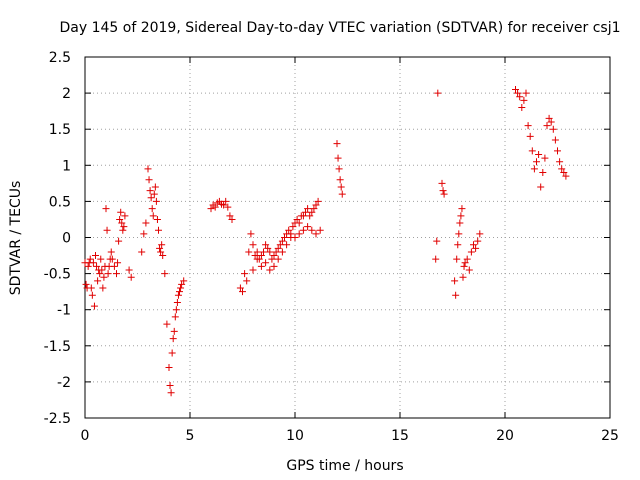 The height and width of the screenshot is (480, 640). What do you see at coordinates (57, 275) in the screenshot?
I see `y-tick-label: -0.5` at bounding box center [57, 275].